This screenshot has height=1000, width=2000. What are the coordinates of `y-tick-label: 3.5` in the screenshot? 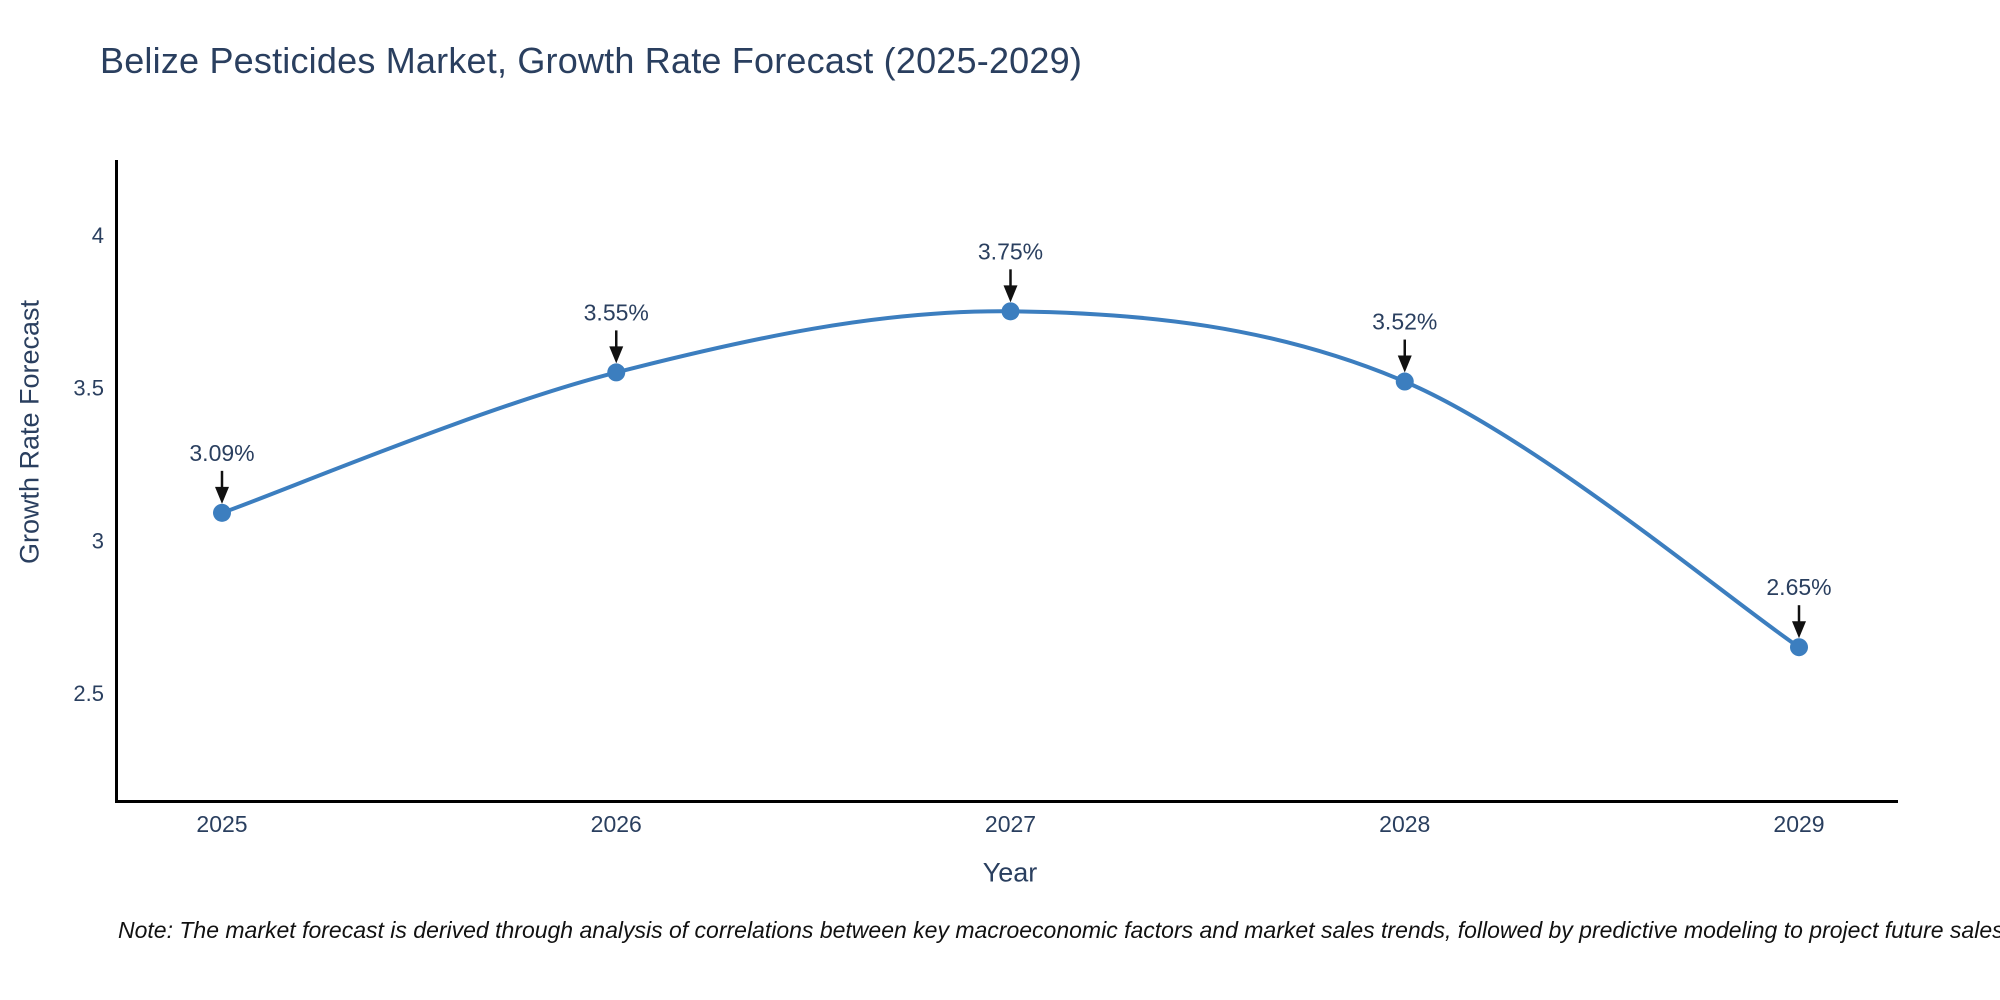 It's located at (88, 388).